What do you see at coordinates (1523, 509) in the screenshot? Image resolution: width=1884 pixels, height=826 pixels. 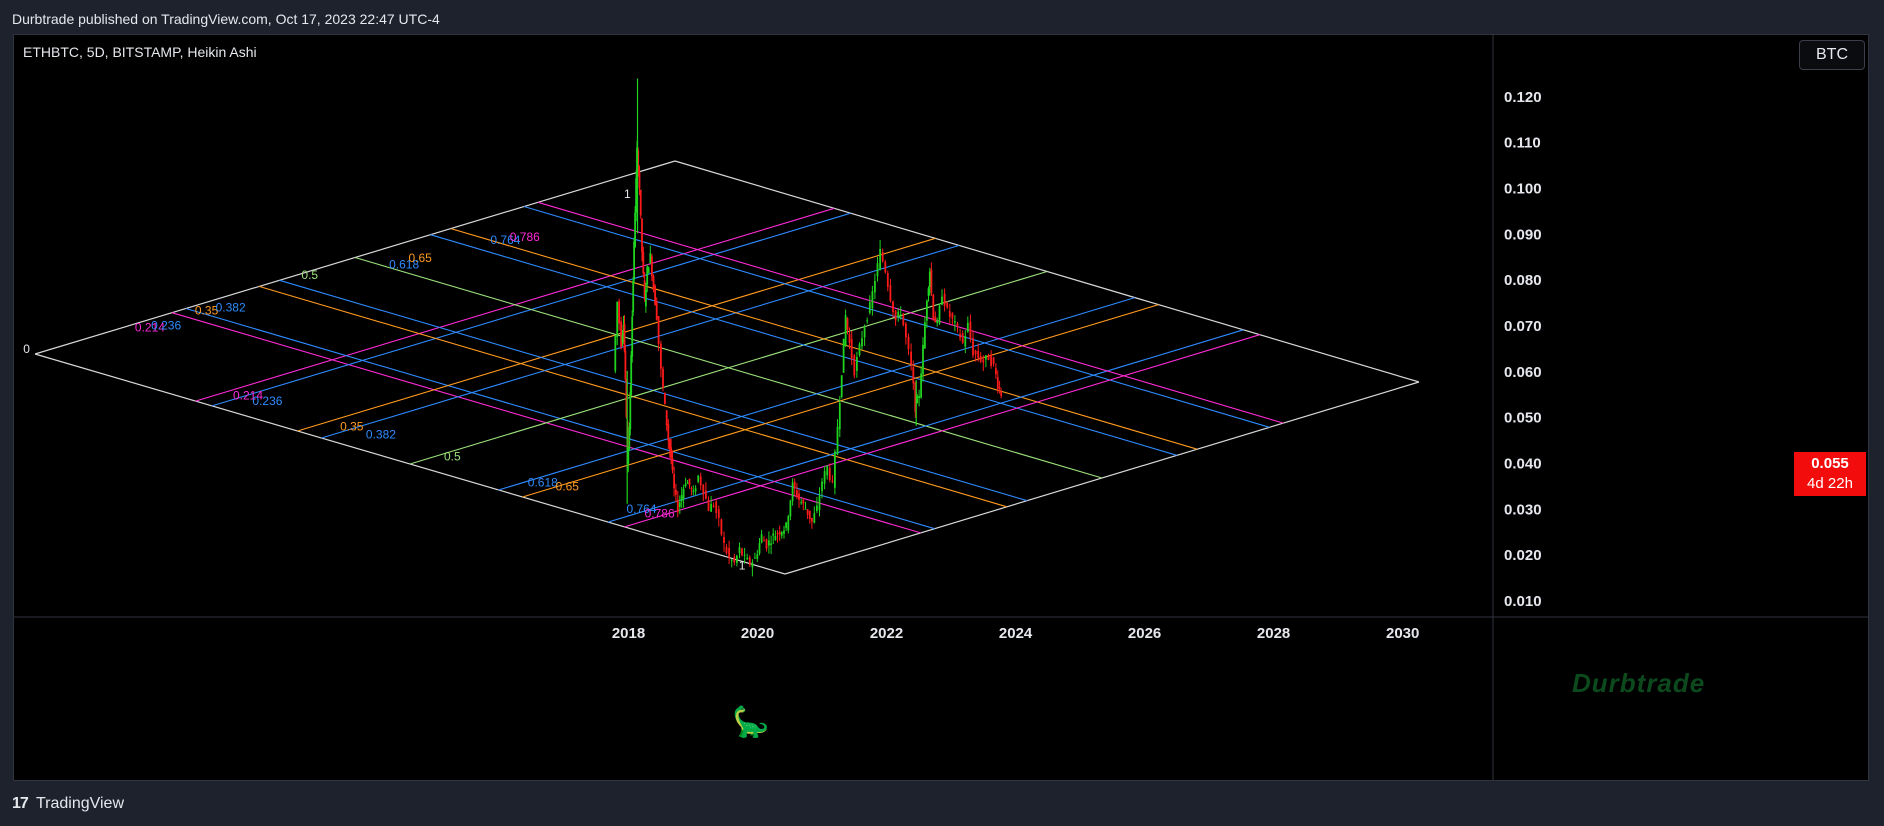 I see `price-tick-label: 0.030` at bounding box center [1523, 509].